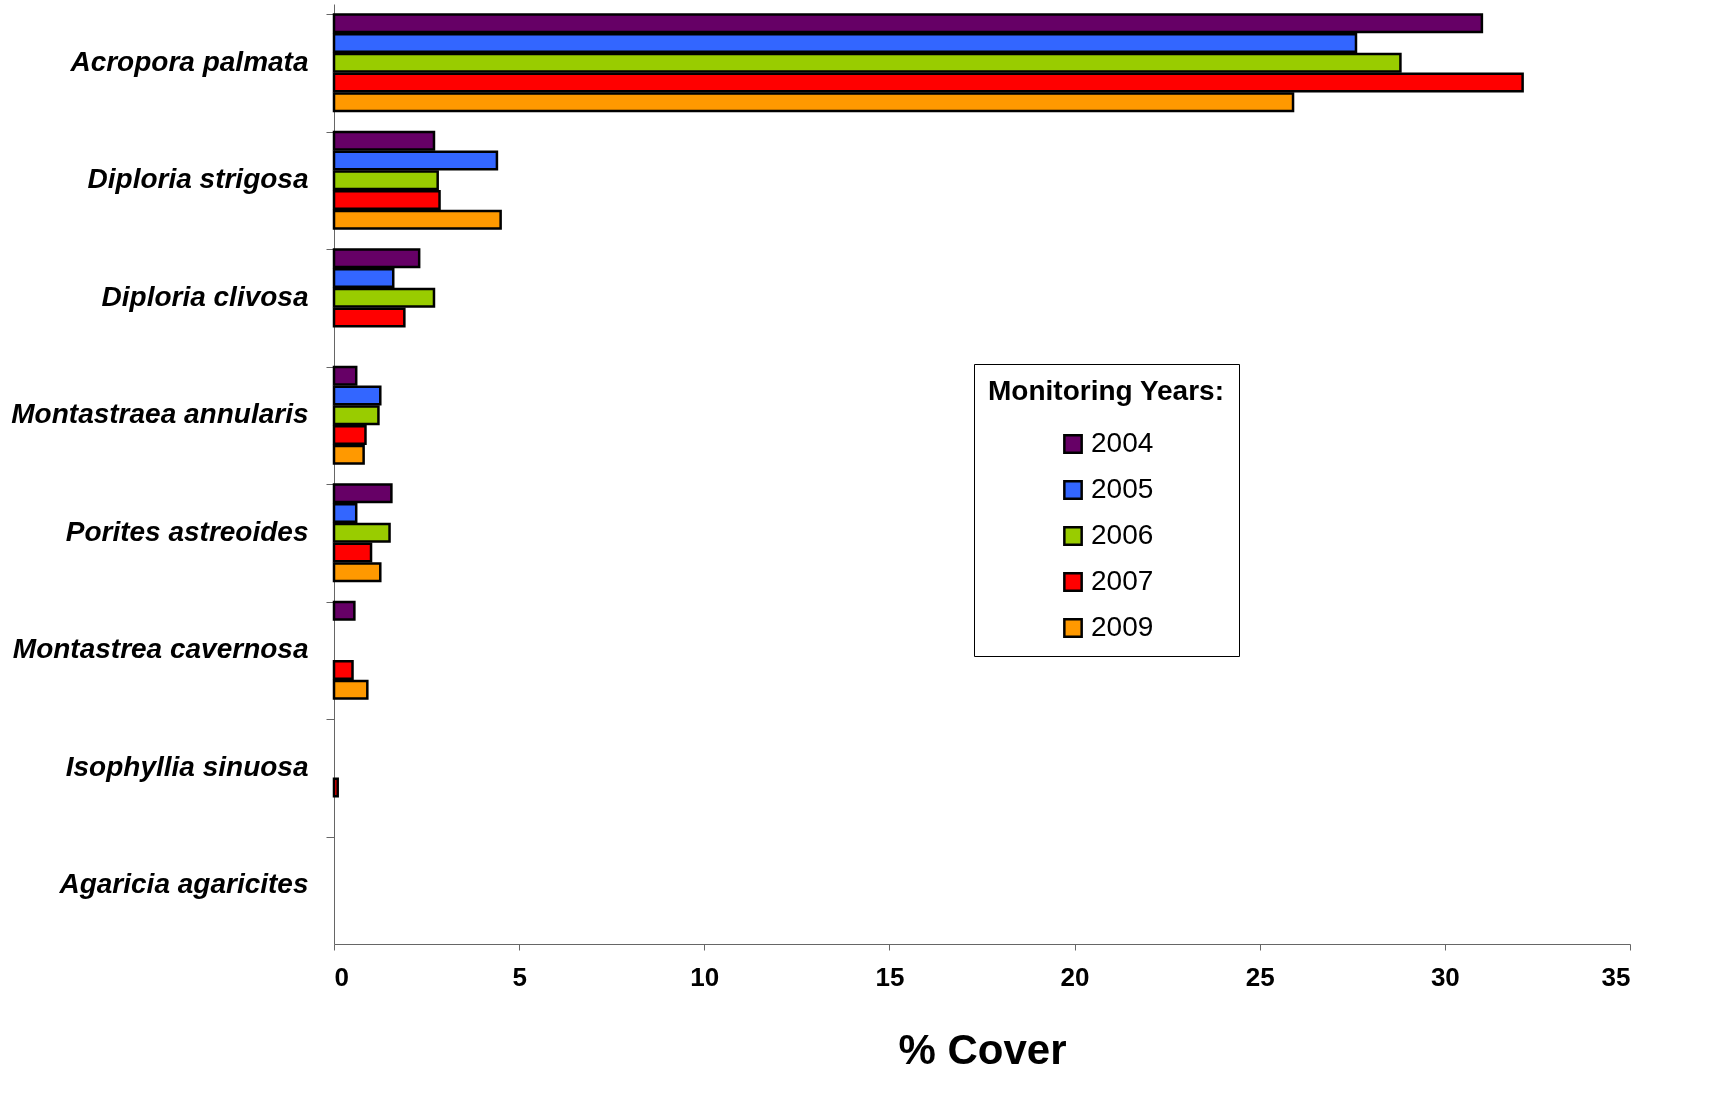 The width and height of the screenshot is (1718, 1106). Describe the element at coordinates (1122, 626) in the screenshot. I see `legend-label: 2009` at that location.